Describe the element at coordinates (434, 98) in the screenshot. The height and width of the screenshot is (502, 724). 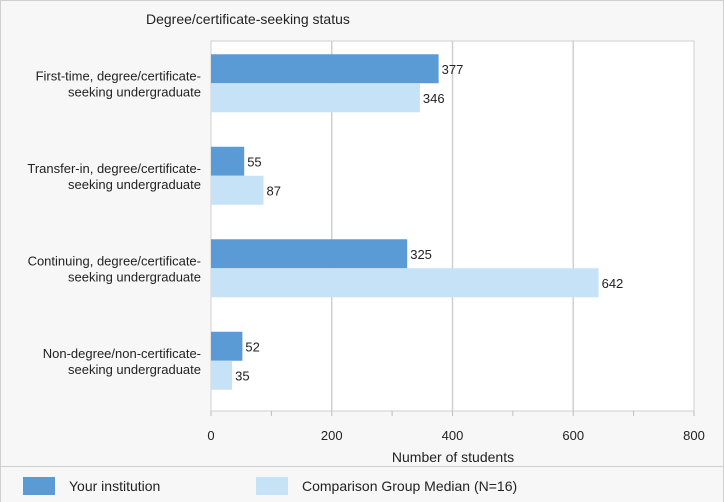
I see `data-label-0-series-1: 346` at that location.